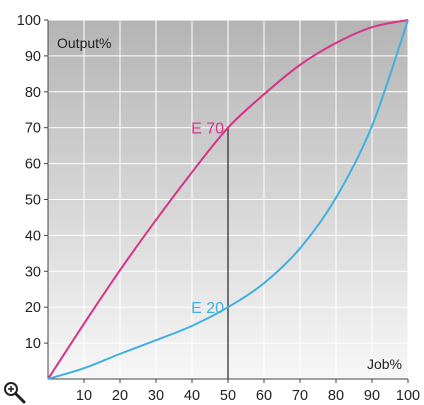  What do you see at coordinates (33, 272) in the screenshot?
I see `y-tick-label: 30` at bounding box center [33, 272].